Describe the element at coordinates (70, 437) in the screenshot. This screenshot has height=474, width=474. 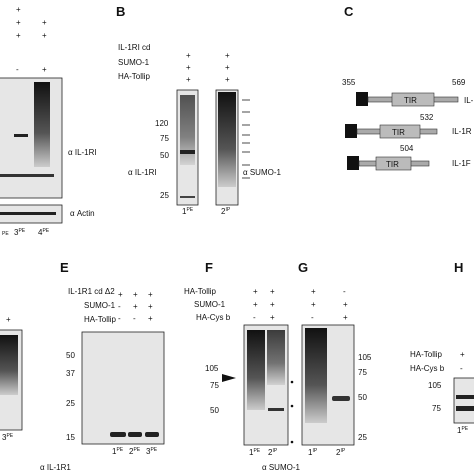
I see `mw-marker: 15` at that location.